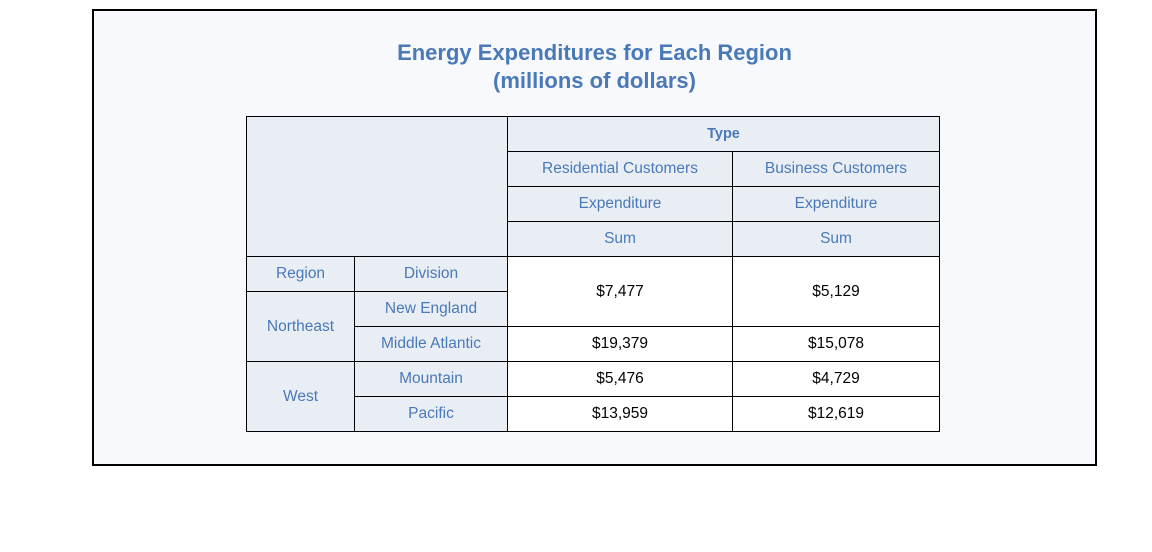 The width and height of the screenshot is (1152, 552). Describe the element at coordinates (836, 204) in the screenshot. I see `measure-header-business: Expenditure` at that location.